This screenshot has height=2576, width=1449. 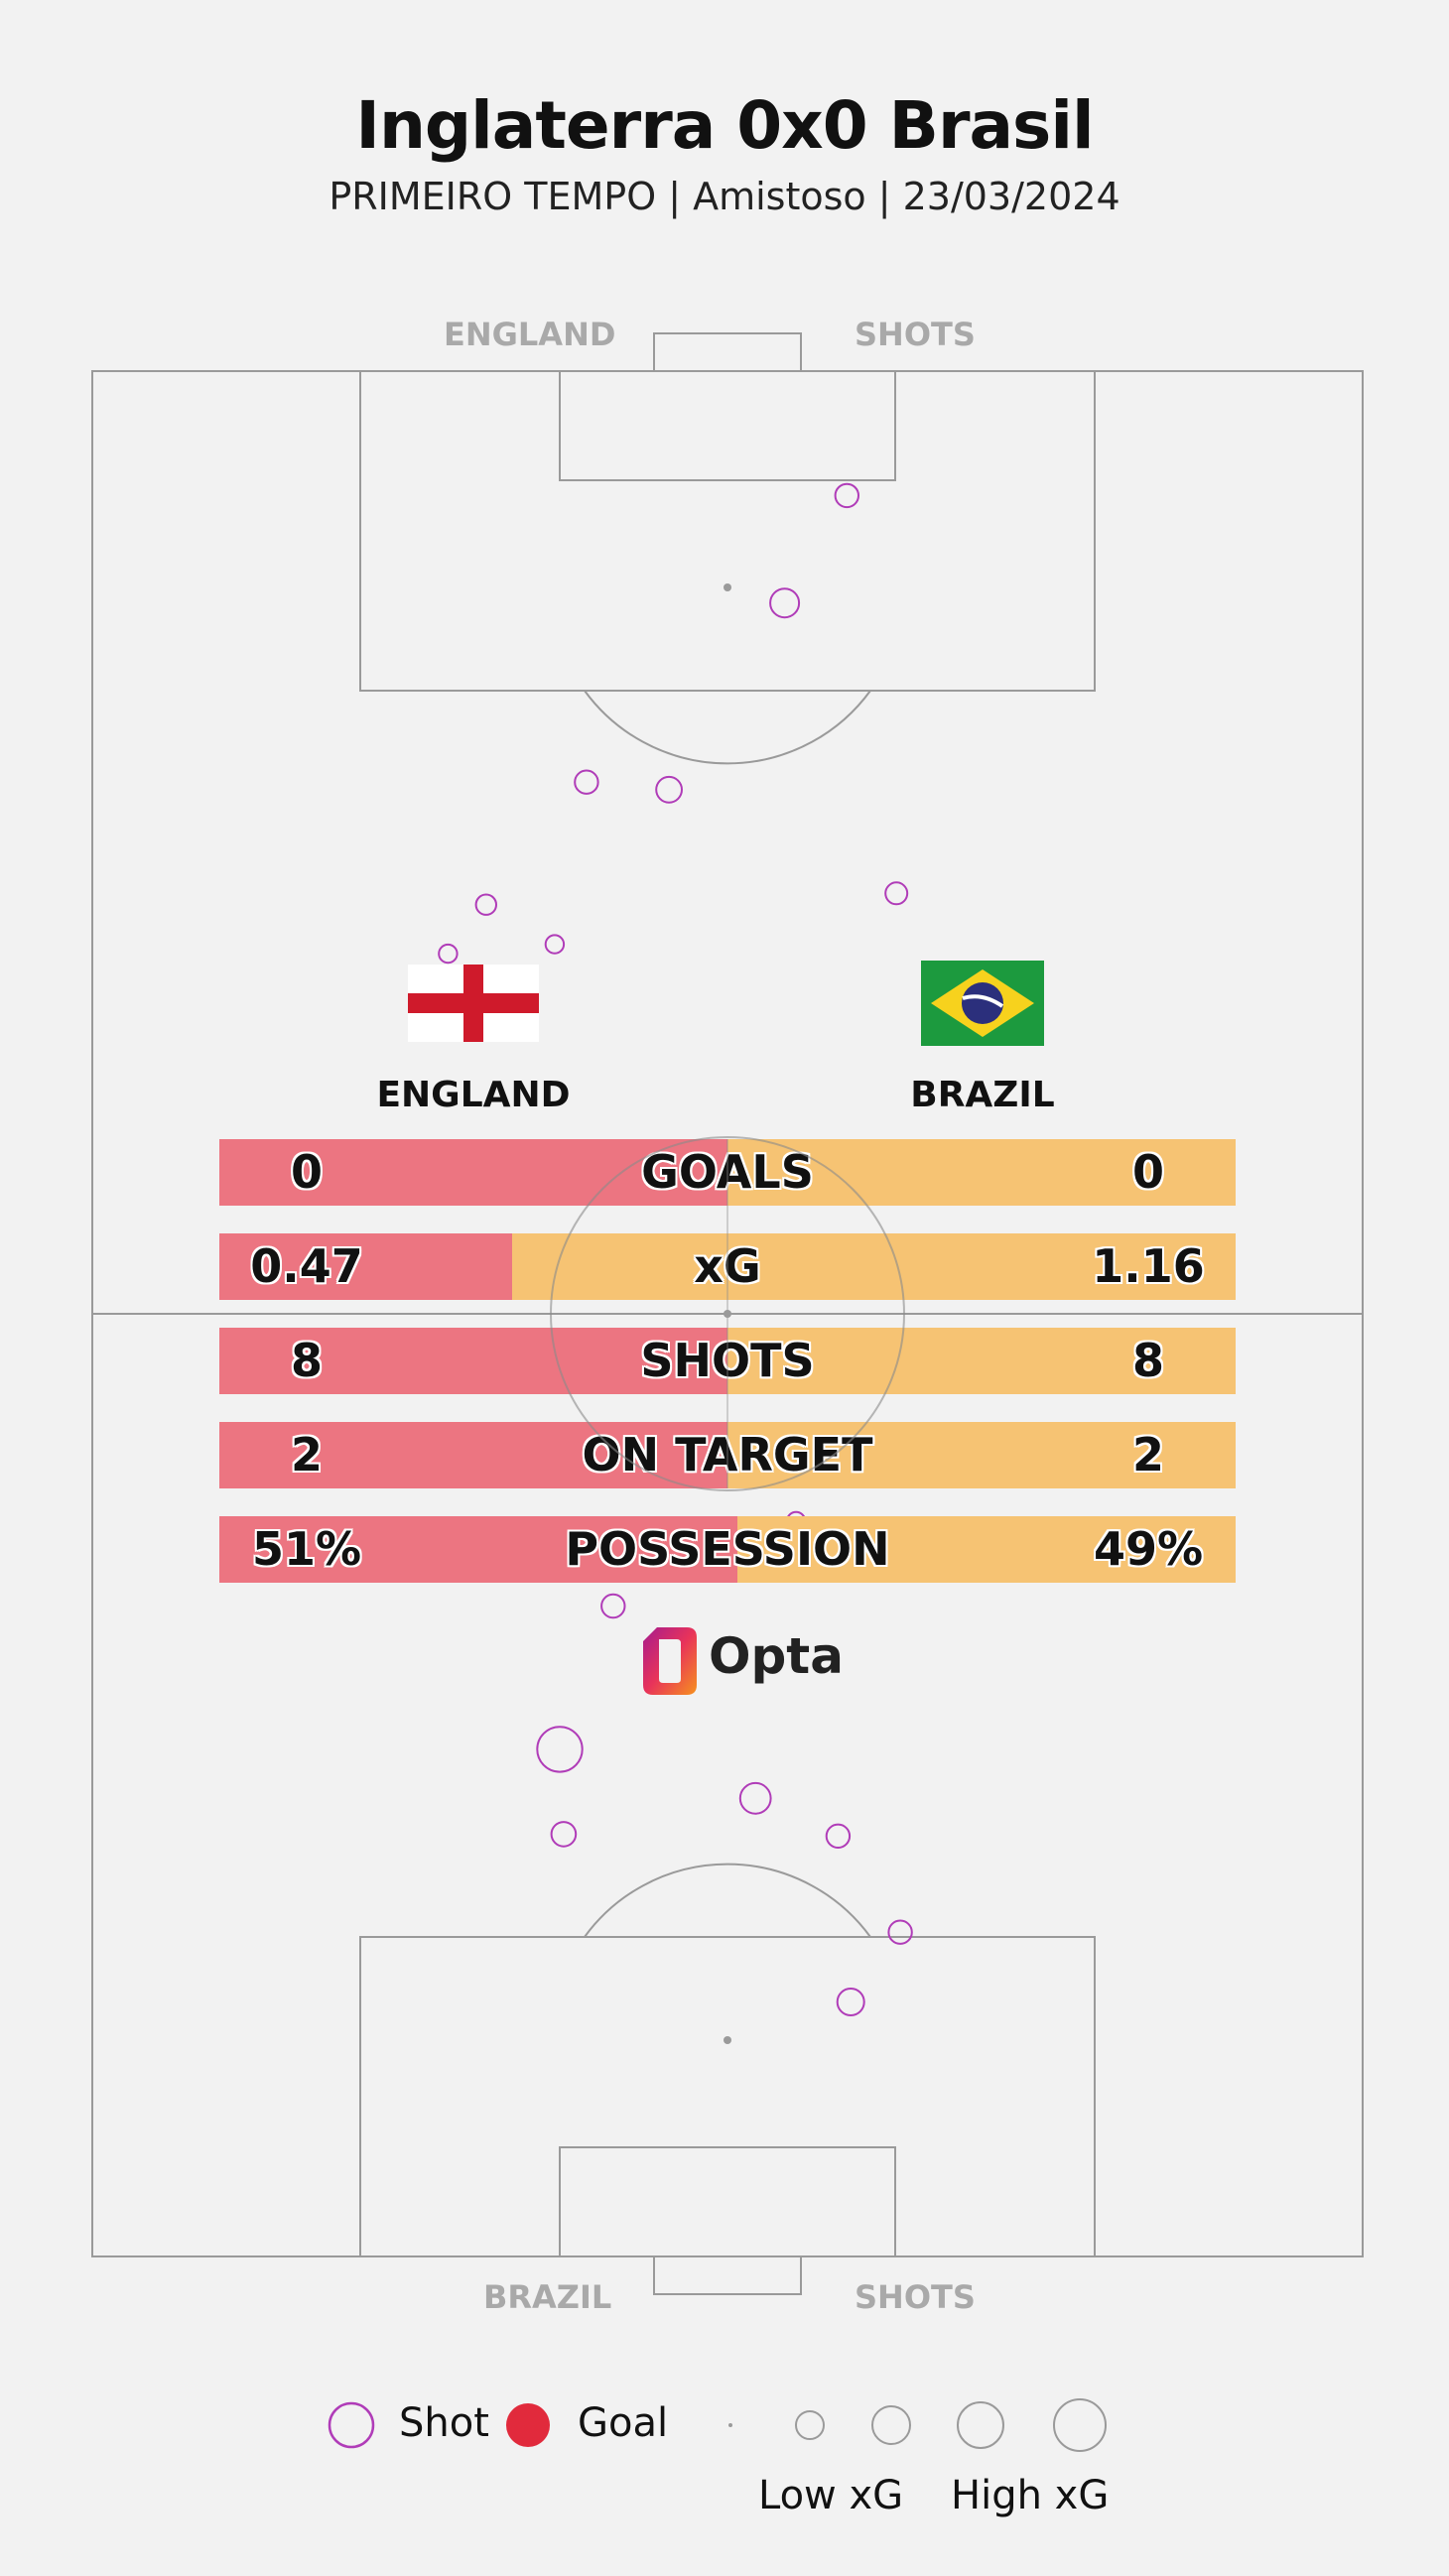 I want to click on legend-high-xg-label: High xG, so click(x=1030, y=2496).